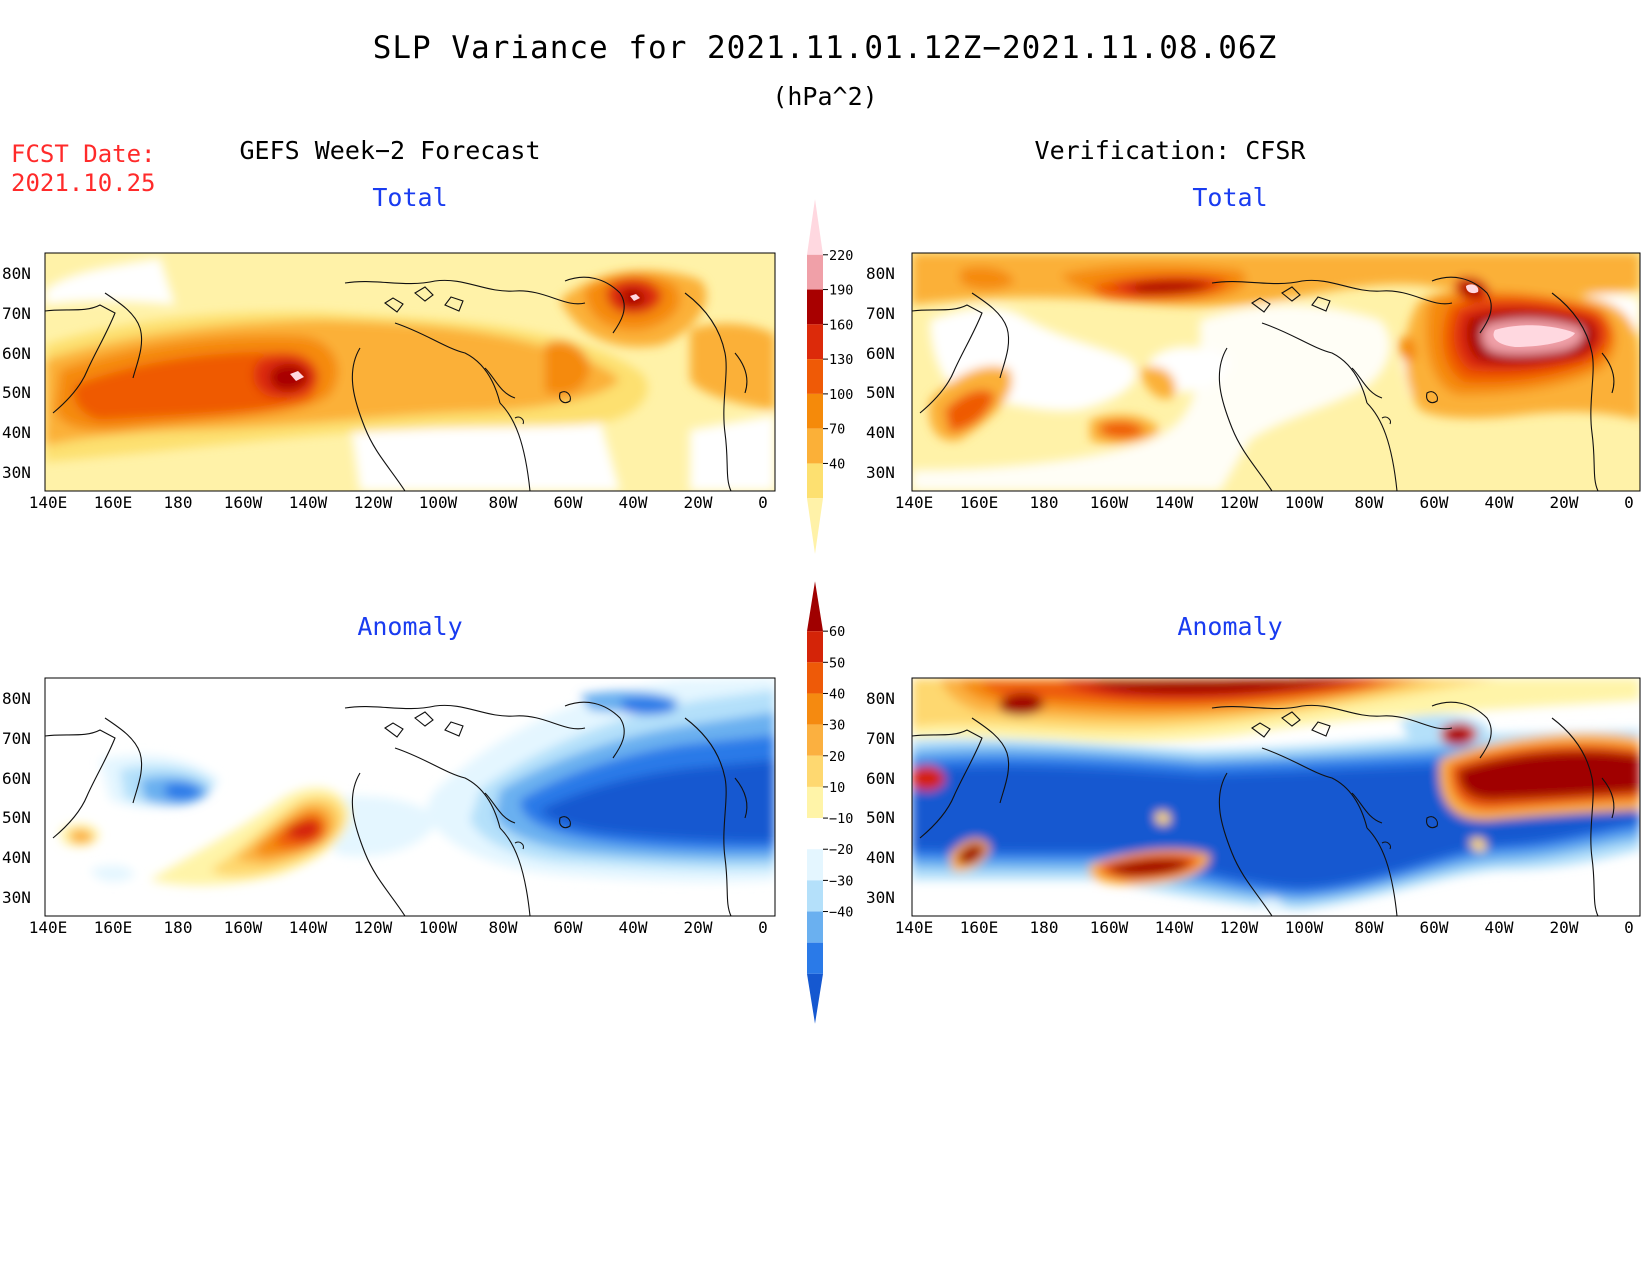  I want to click on colorbar-label: 100, so click(841, 395).